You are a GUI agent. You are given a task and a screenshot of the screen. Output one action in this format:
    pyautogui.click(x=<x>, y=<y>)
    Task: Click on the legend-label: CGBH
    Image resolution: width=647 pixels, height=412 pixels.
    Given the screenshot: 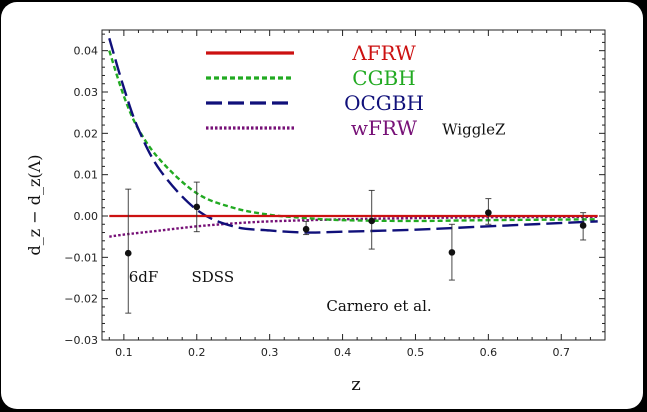 What is the action you would take?
    pyautogui.click(x=383, y=78)
    